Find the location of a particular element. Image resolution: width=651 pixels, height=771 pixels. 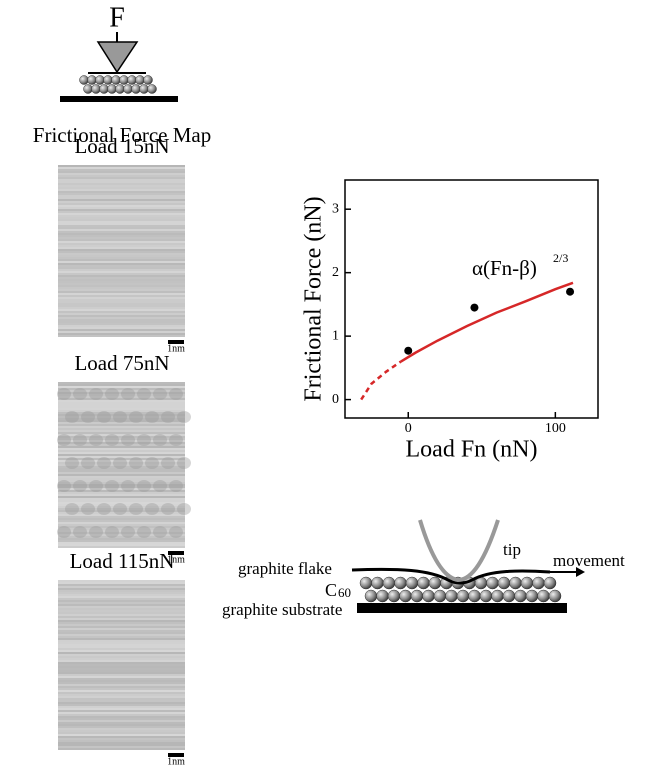

scale-label: 1nm is located at coordinates (176, 559).